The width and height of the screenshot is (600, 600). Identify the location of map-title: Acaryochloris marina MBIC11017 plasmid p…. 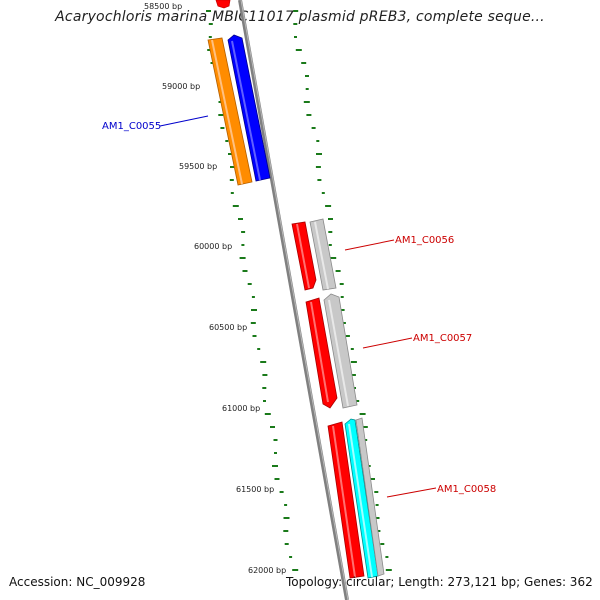
(300, 17).